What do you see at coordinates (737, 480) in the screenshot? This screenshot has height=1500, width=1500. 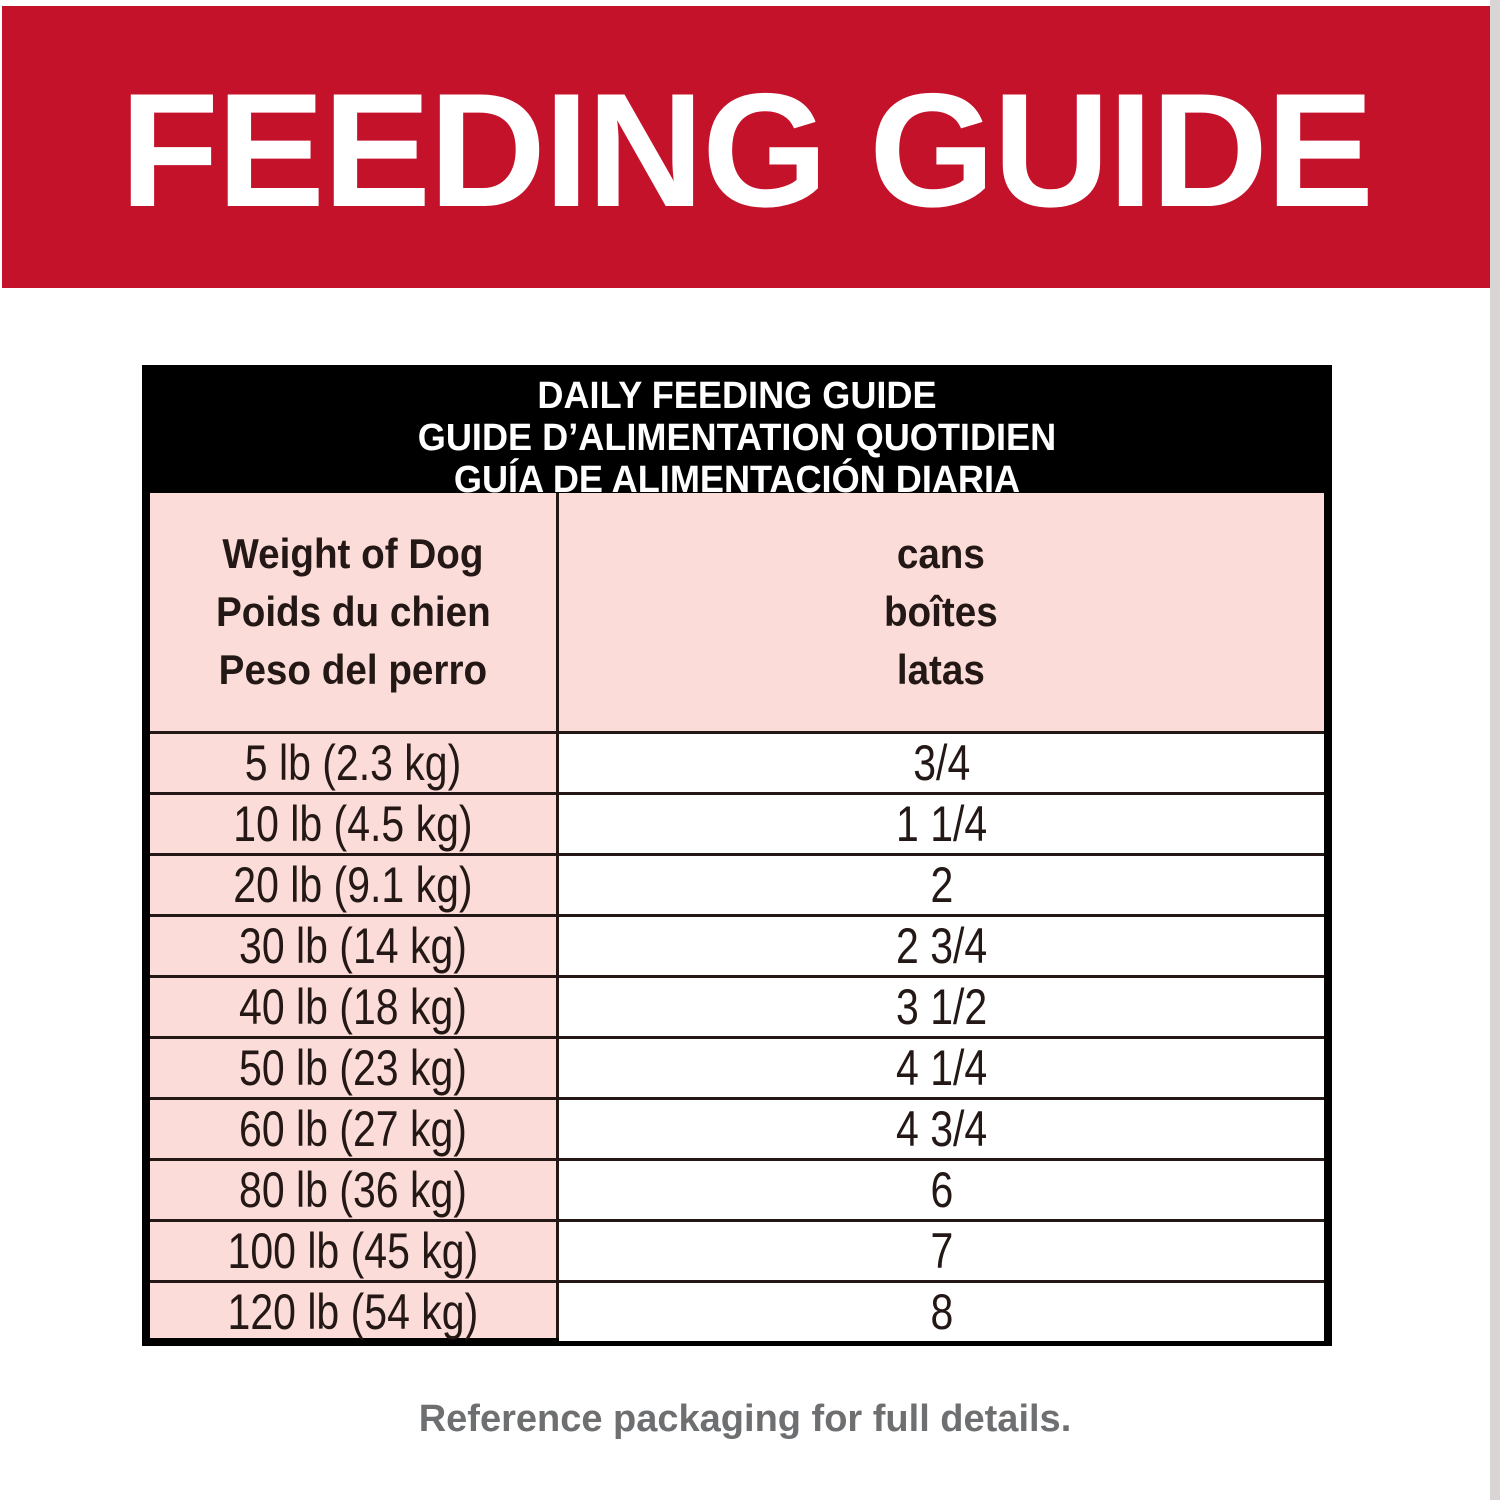 I see `table-title-es: GUÍA DE ALIMENTACIÓN DIARIA` at bounding box center [737, 480].